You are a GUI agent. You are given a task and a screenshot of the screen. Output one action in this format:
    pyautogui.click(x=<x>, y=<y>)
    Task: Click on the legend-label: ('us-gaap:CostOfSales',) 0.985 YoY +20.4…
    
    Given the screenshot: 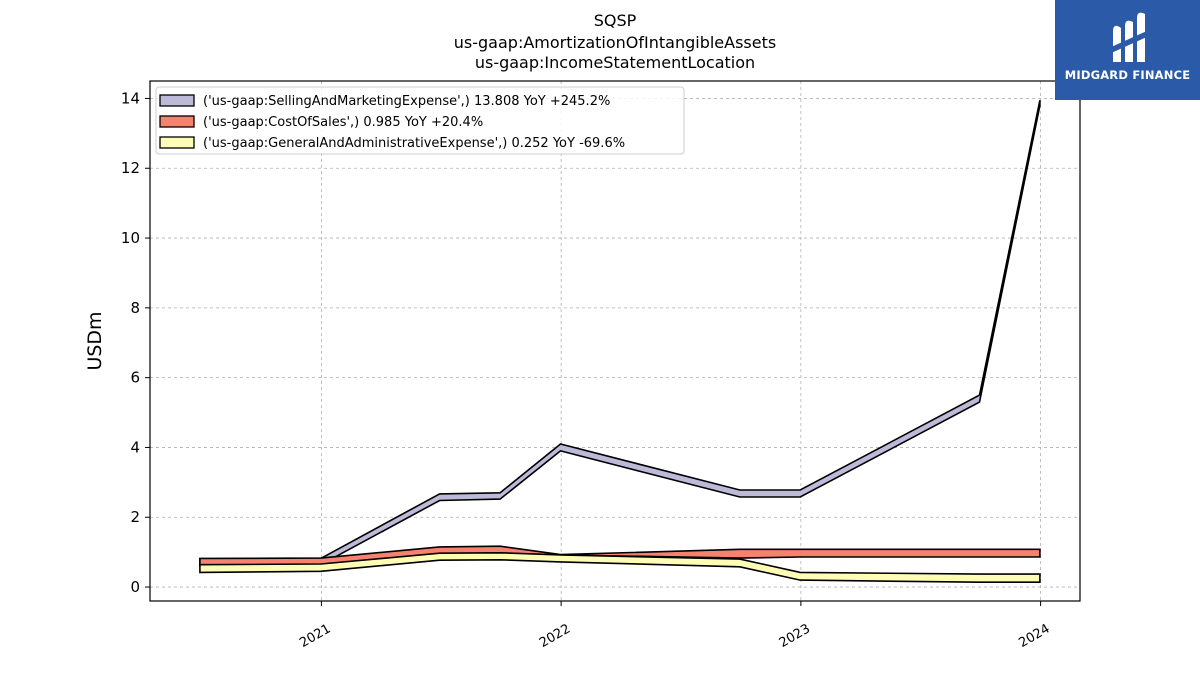 What is the action you would take?
    pyautogui.click(x=343, y=122)
    